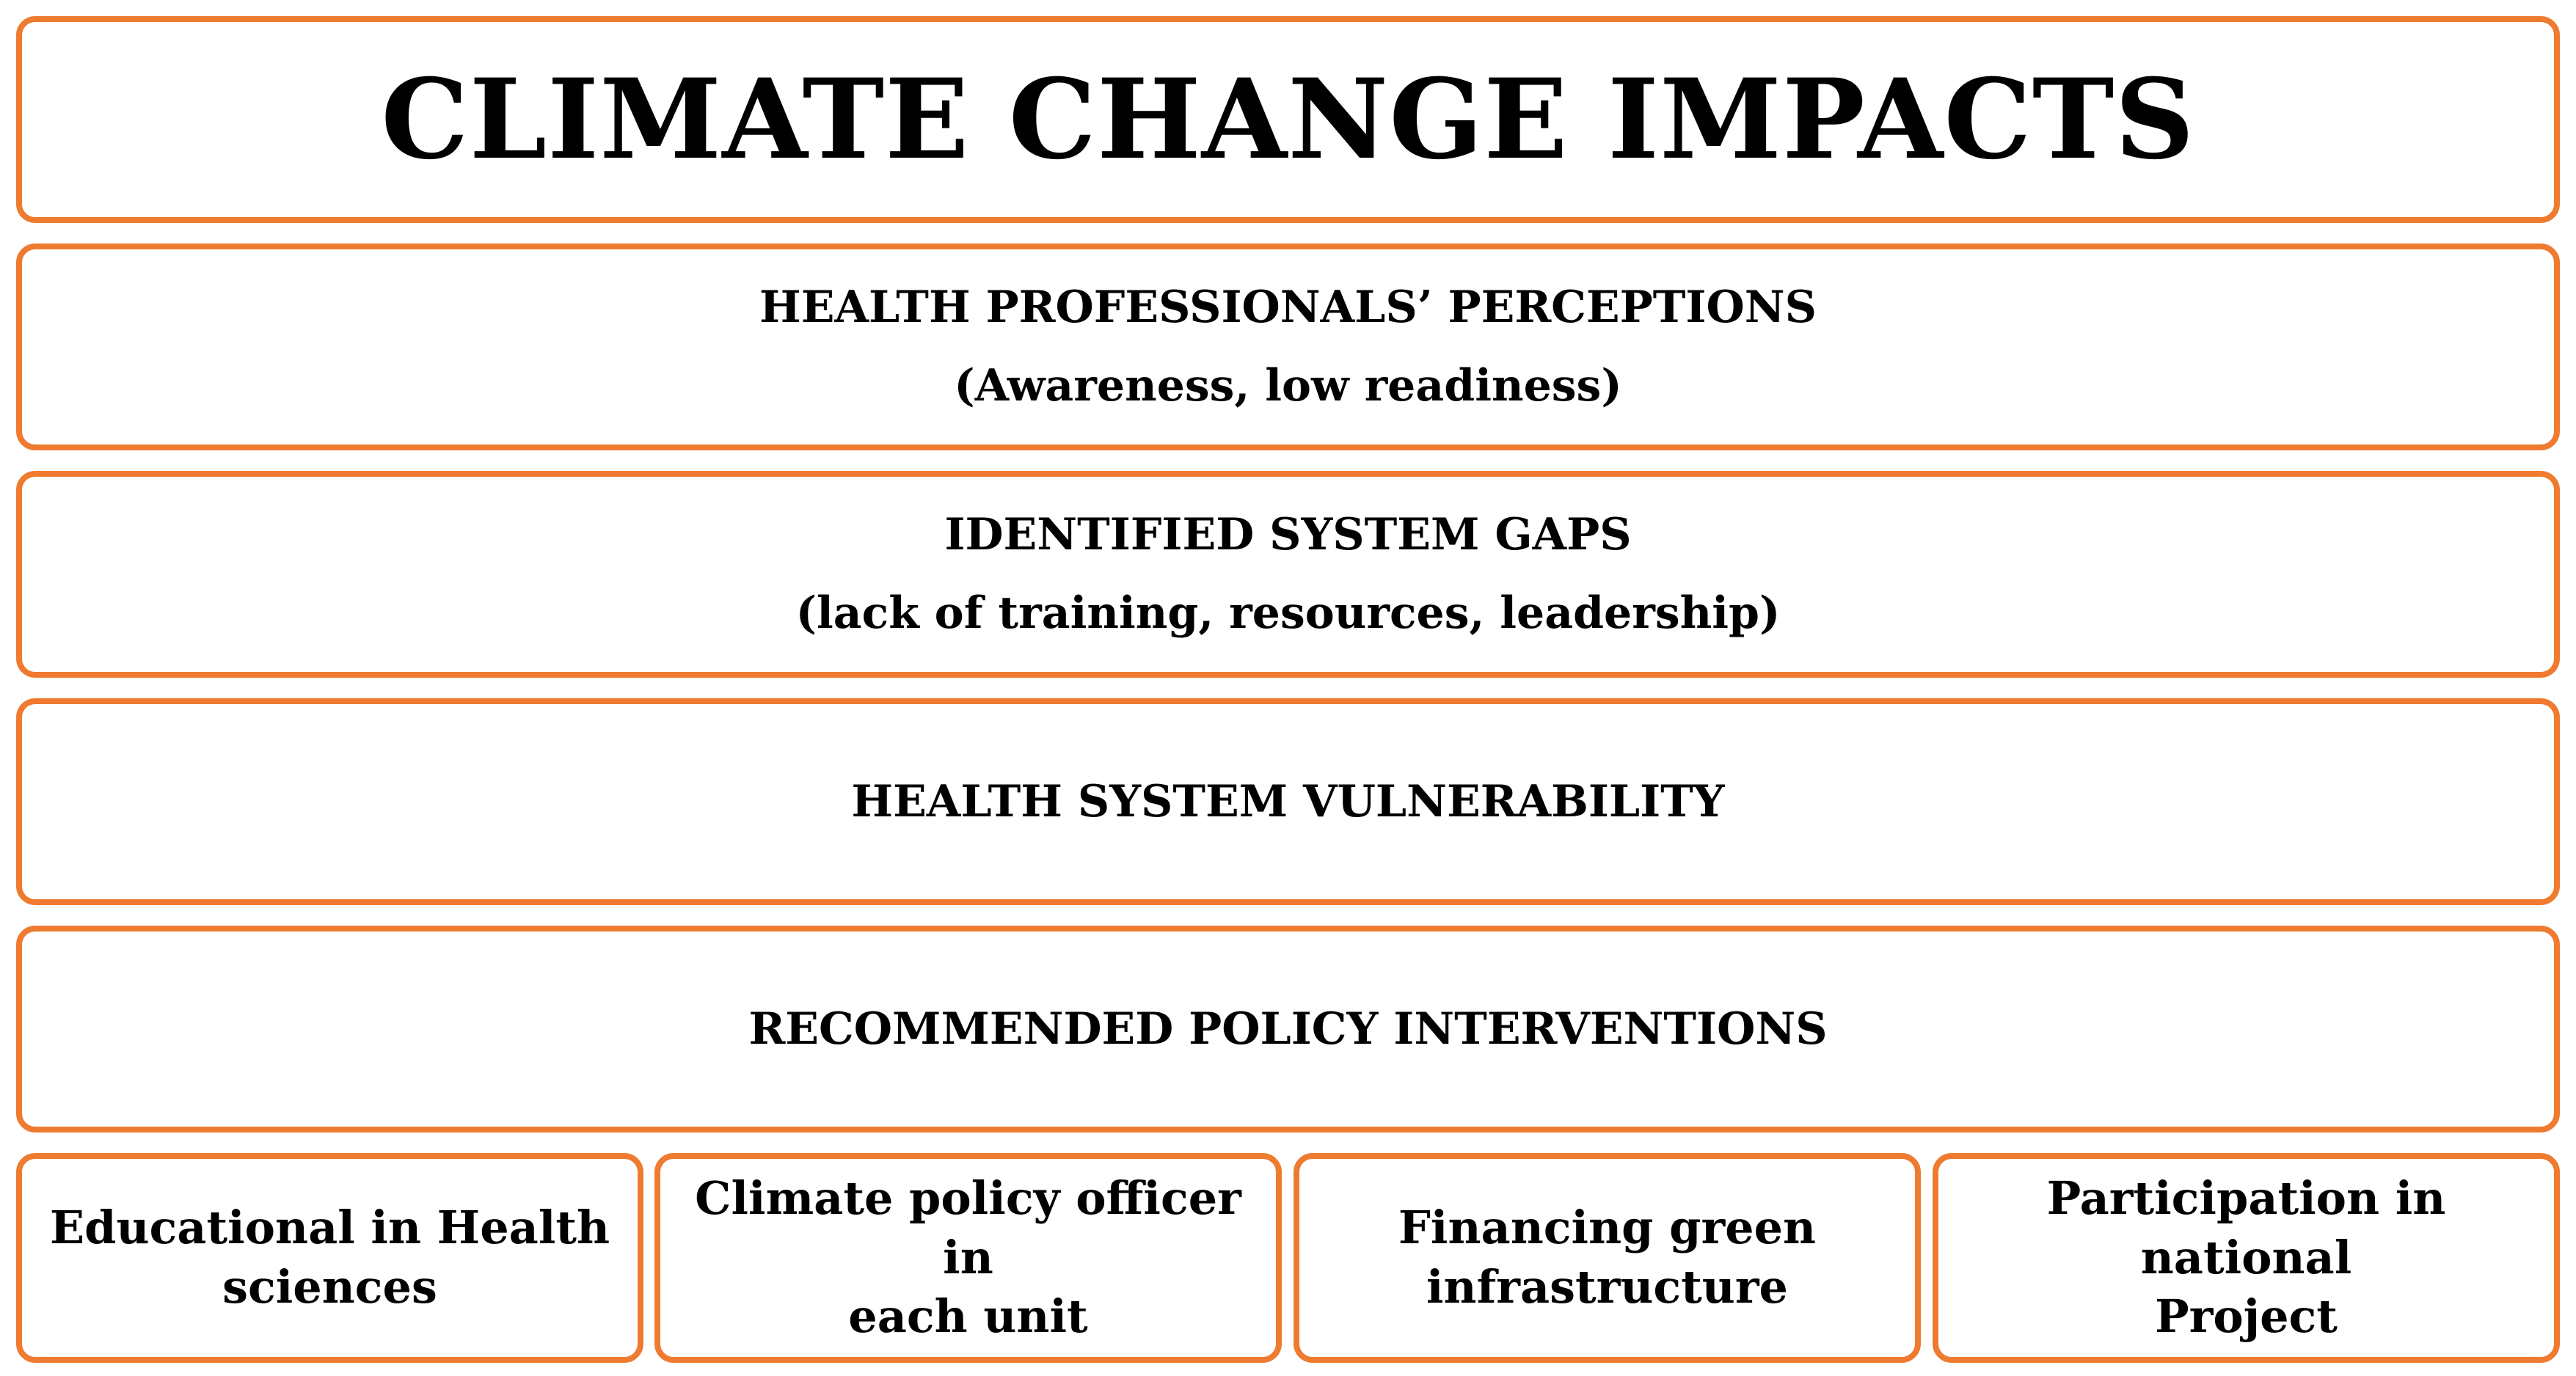  What do you see at coordinates (1607, 1287) in the screenshot?
I see `intervention-green-infrastructure-line2: infrastructure` at bounding box center [1607, 1287].